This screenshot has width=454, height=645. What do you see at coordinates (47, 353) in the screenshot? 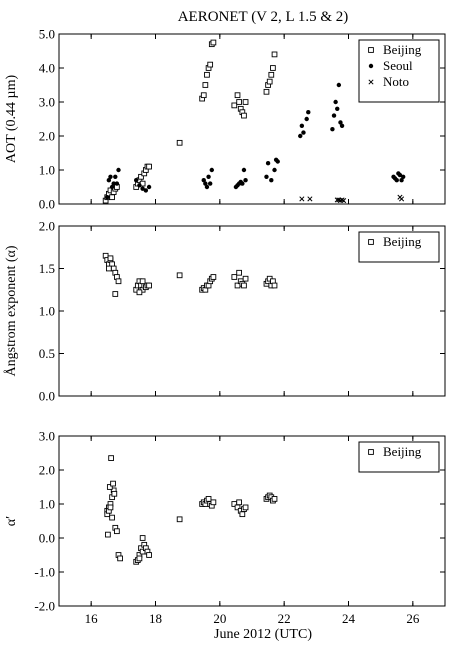
I see `y-tick-label: 0.5` at bounding box center [47, 353].